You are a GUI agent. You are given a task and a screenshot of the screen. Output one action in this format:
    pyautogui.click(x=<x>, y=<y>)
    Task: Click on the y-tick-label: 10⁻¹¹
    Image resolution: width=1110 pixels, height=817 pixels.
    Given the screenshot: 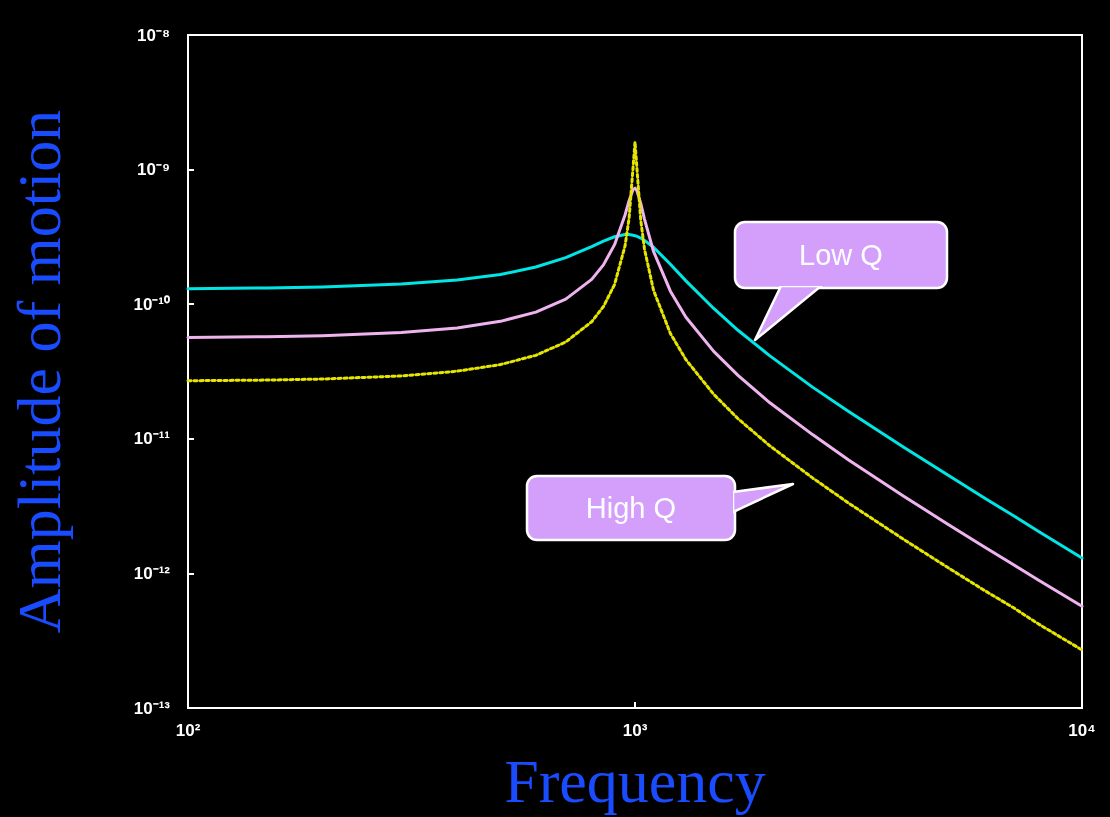 What is the action you would take?
    pyautogui.click(x=152, y=439)
    